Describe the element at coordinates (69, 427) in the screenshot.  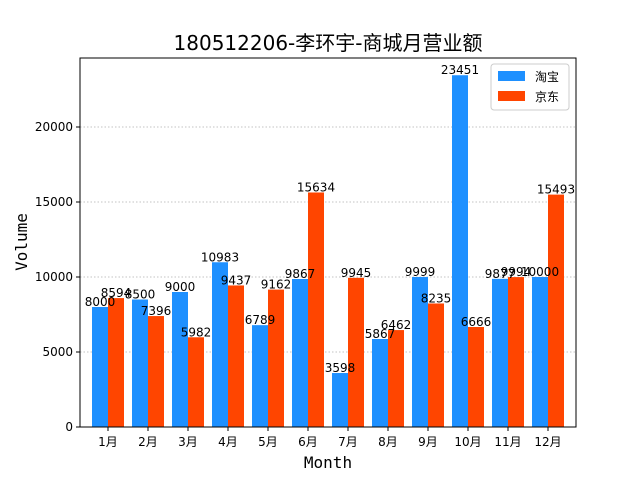
I see `y-tick-label: 0` at that location.